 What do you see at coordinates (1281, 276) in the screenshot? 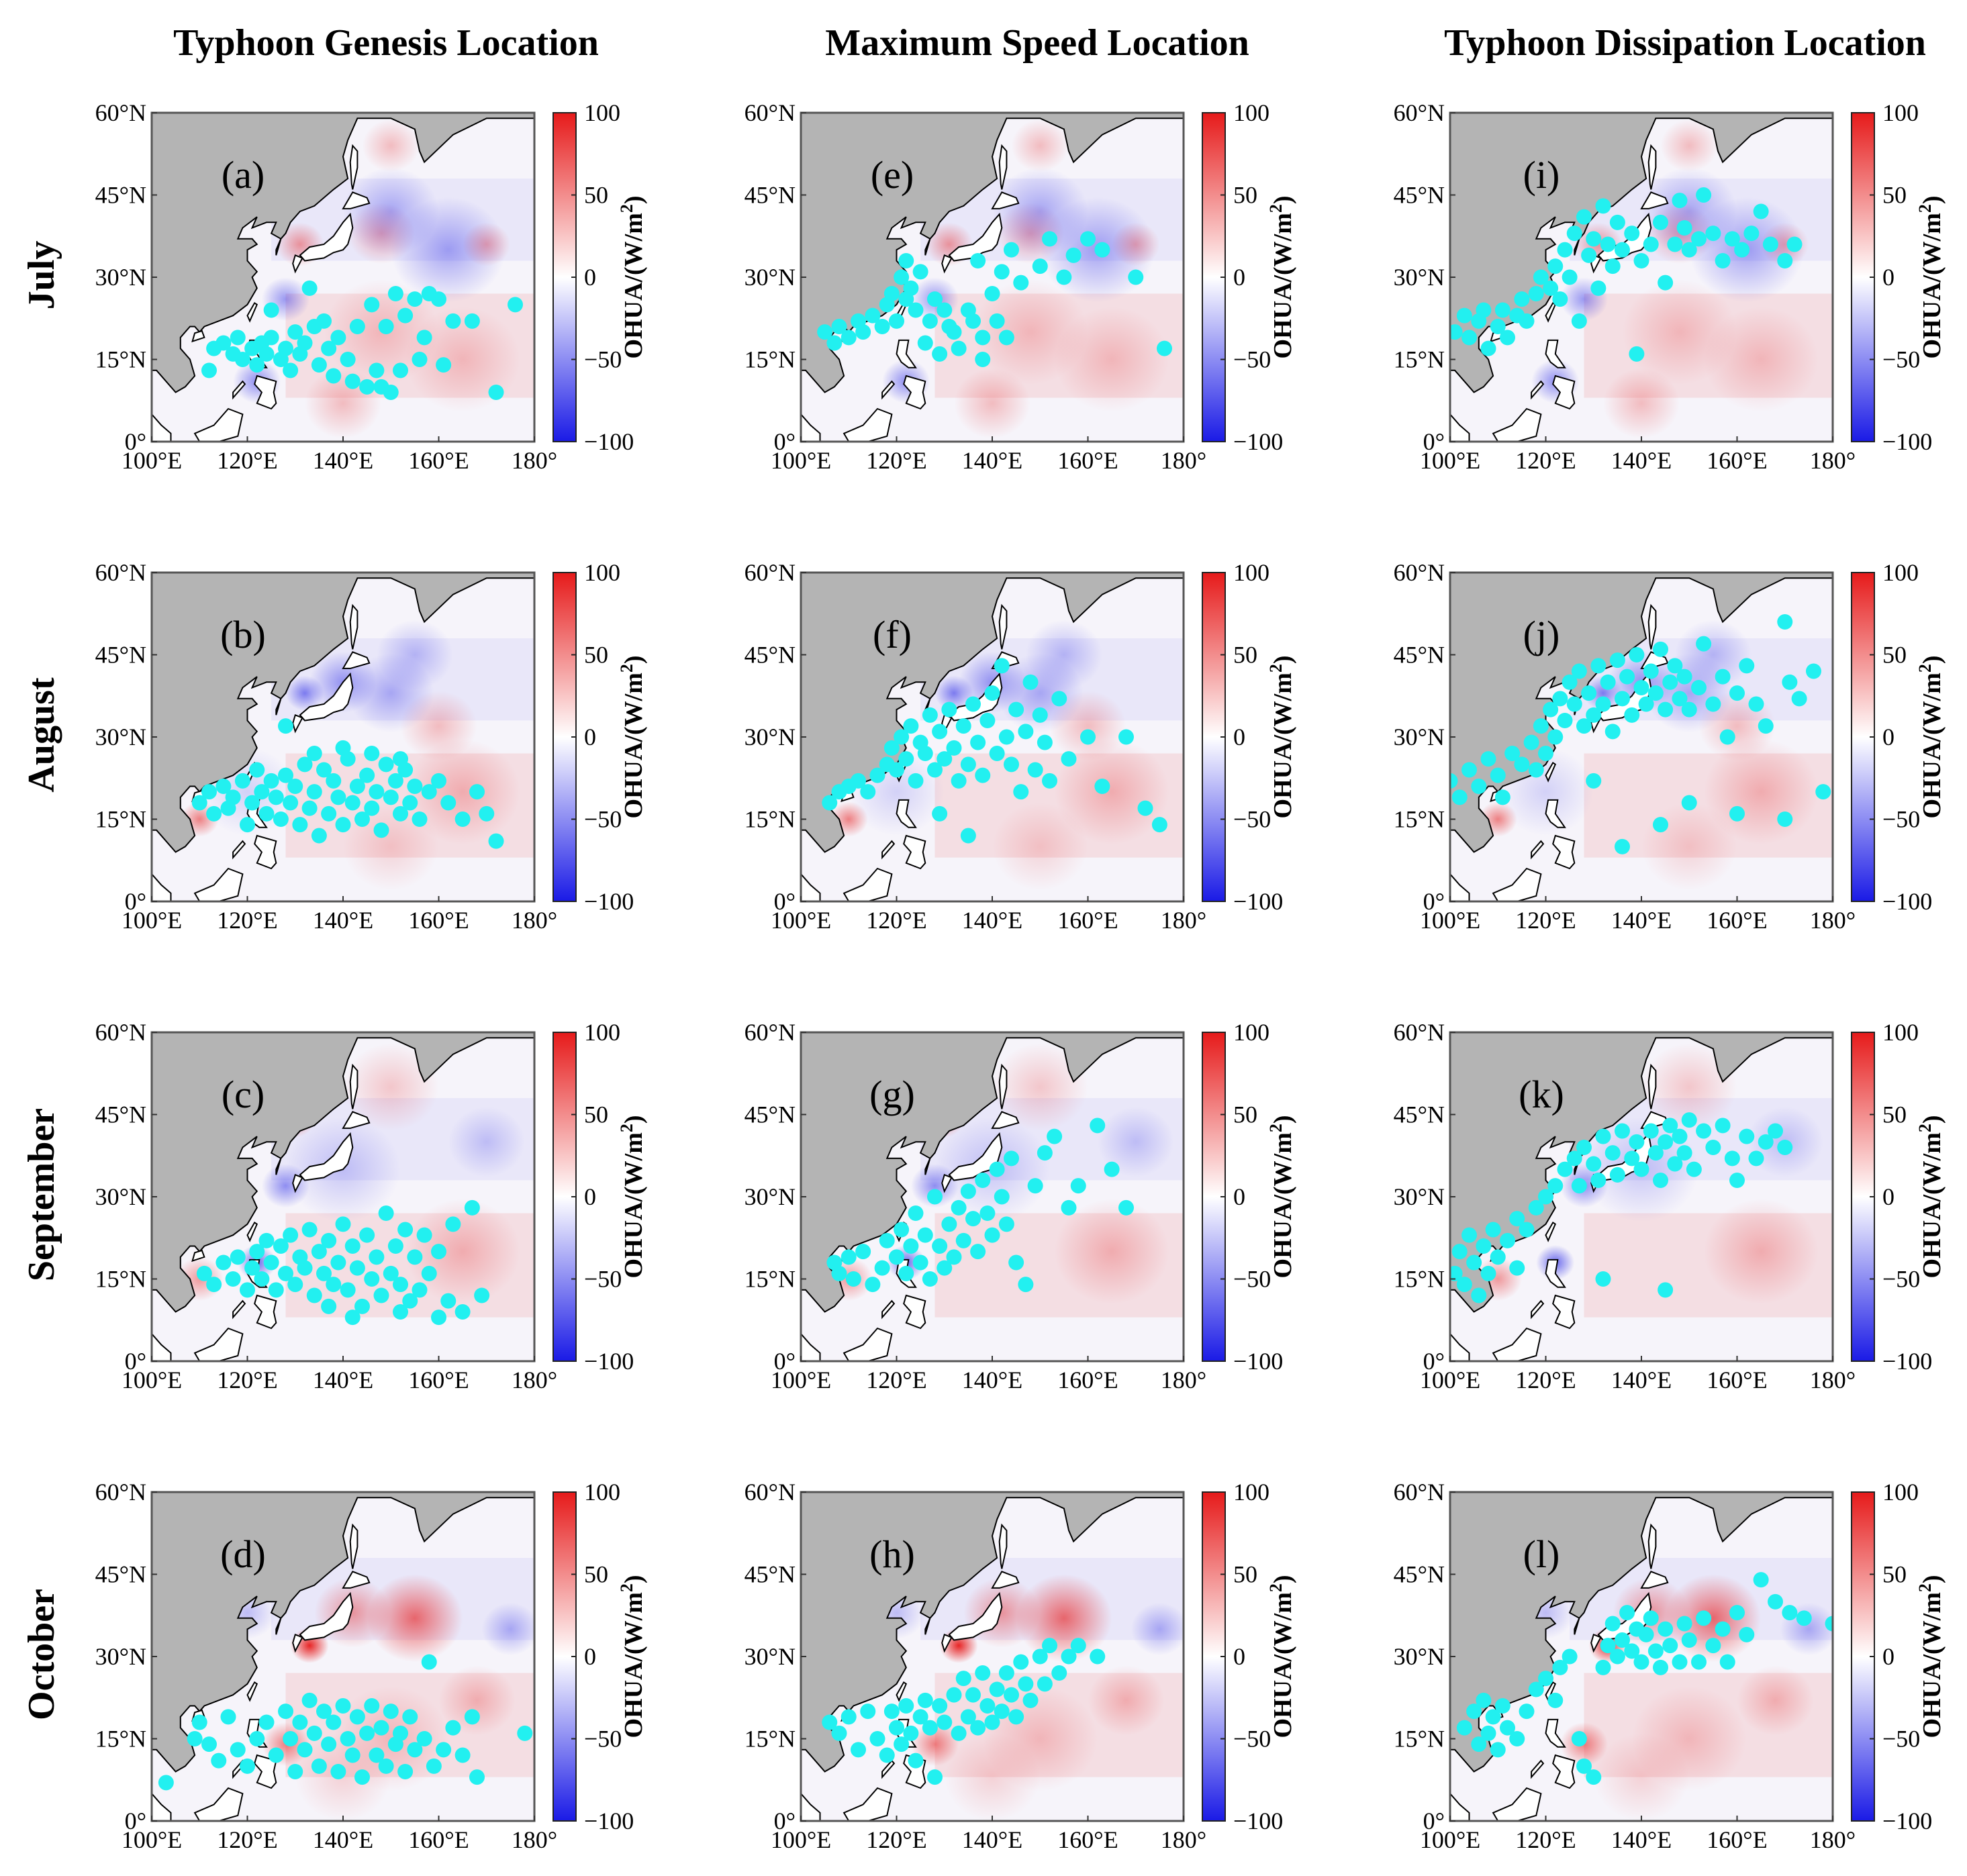
I see `colorbar-label: OHUA/(W/m2)` at bounding box center [1281, 276].